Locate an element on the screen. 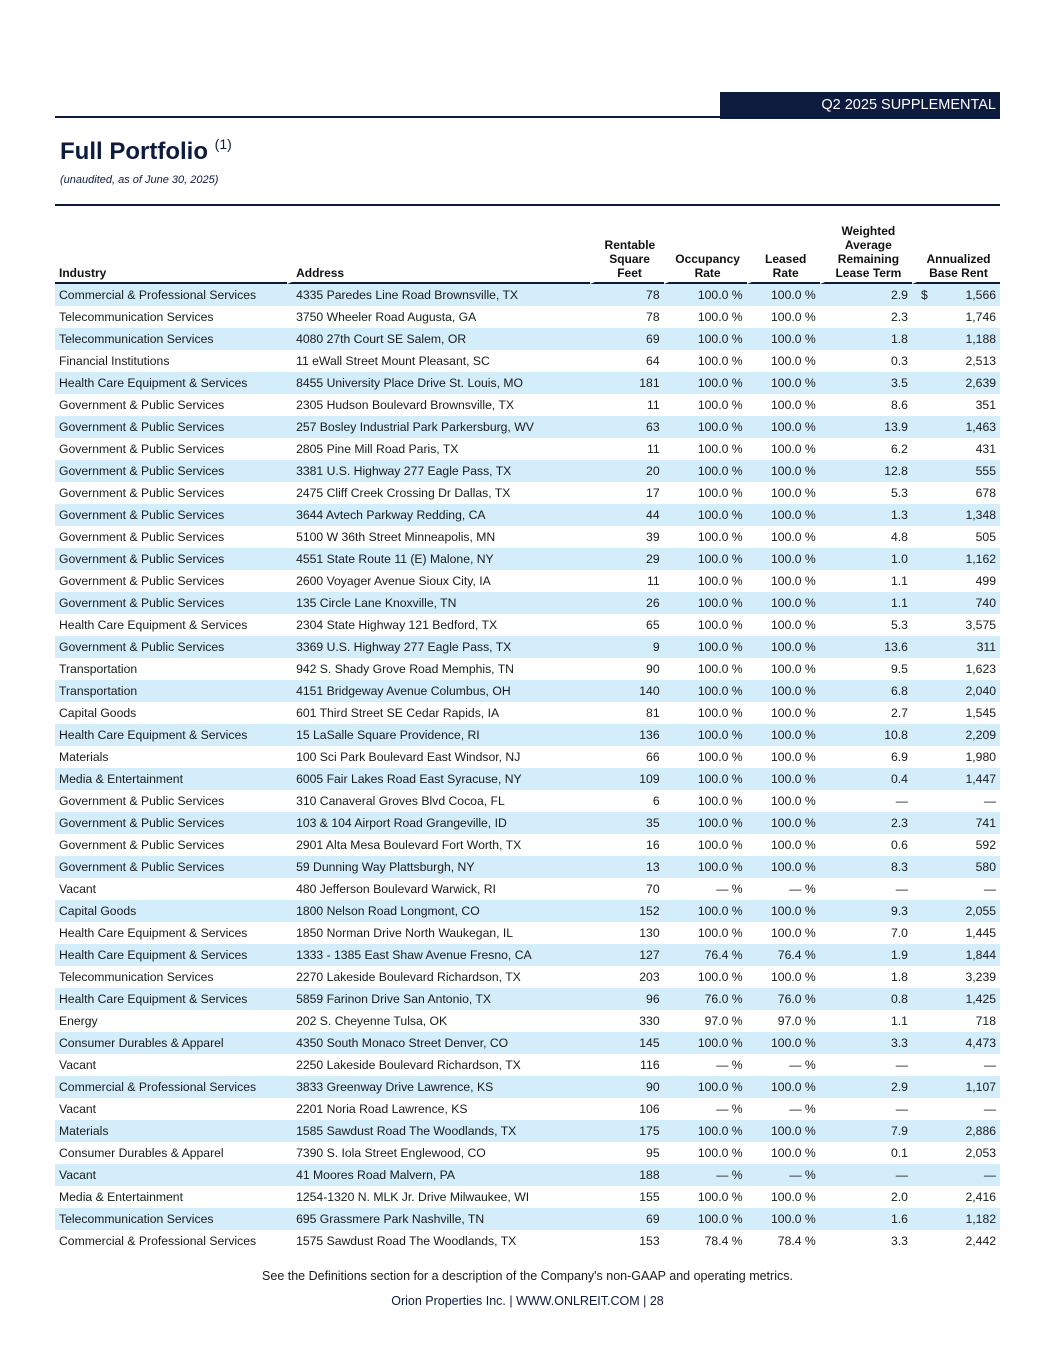  cell-leased-rate: — % is located at coordinates (802, 1109).